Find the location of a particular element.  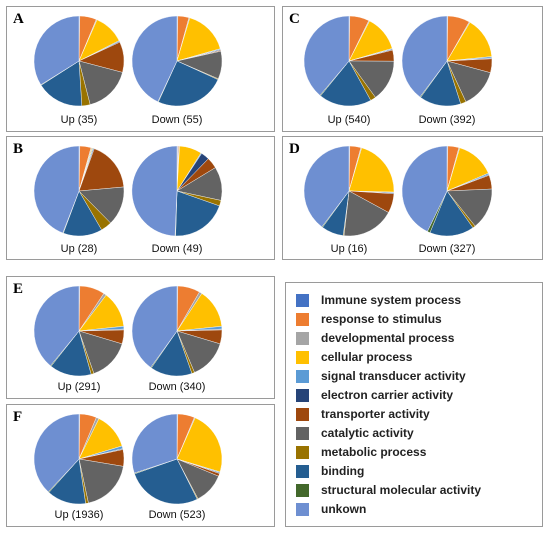

panel-label: E is located at coordinates (18, 289).